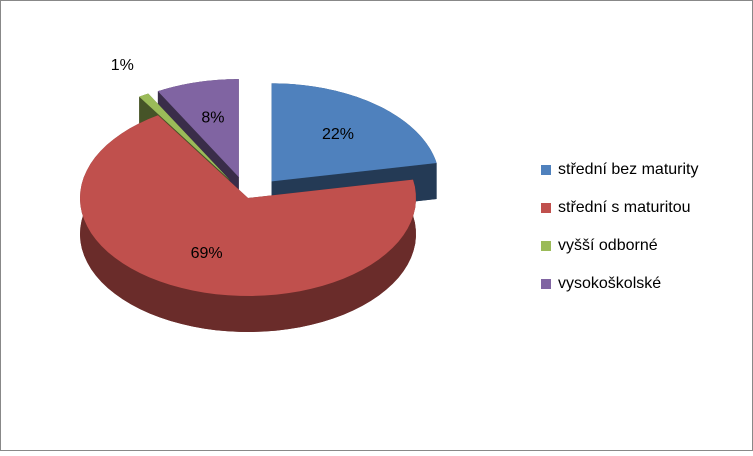  I want to click on data-label: 1%, so click(122, 65).